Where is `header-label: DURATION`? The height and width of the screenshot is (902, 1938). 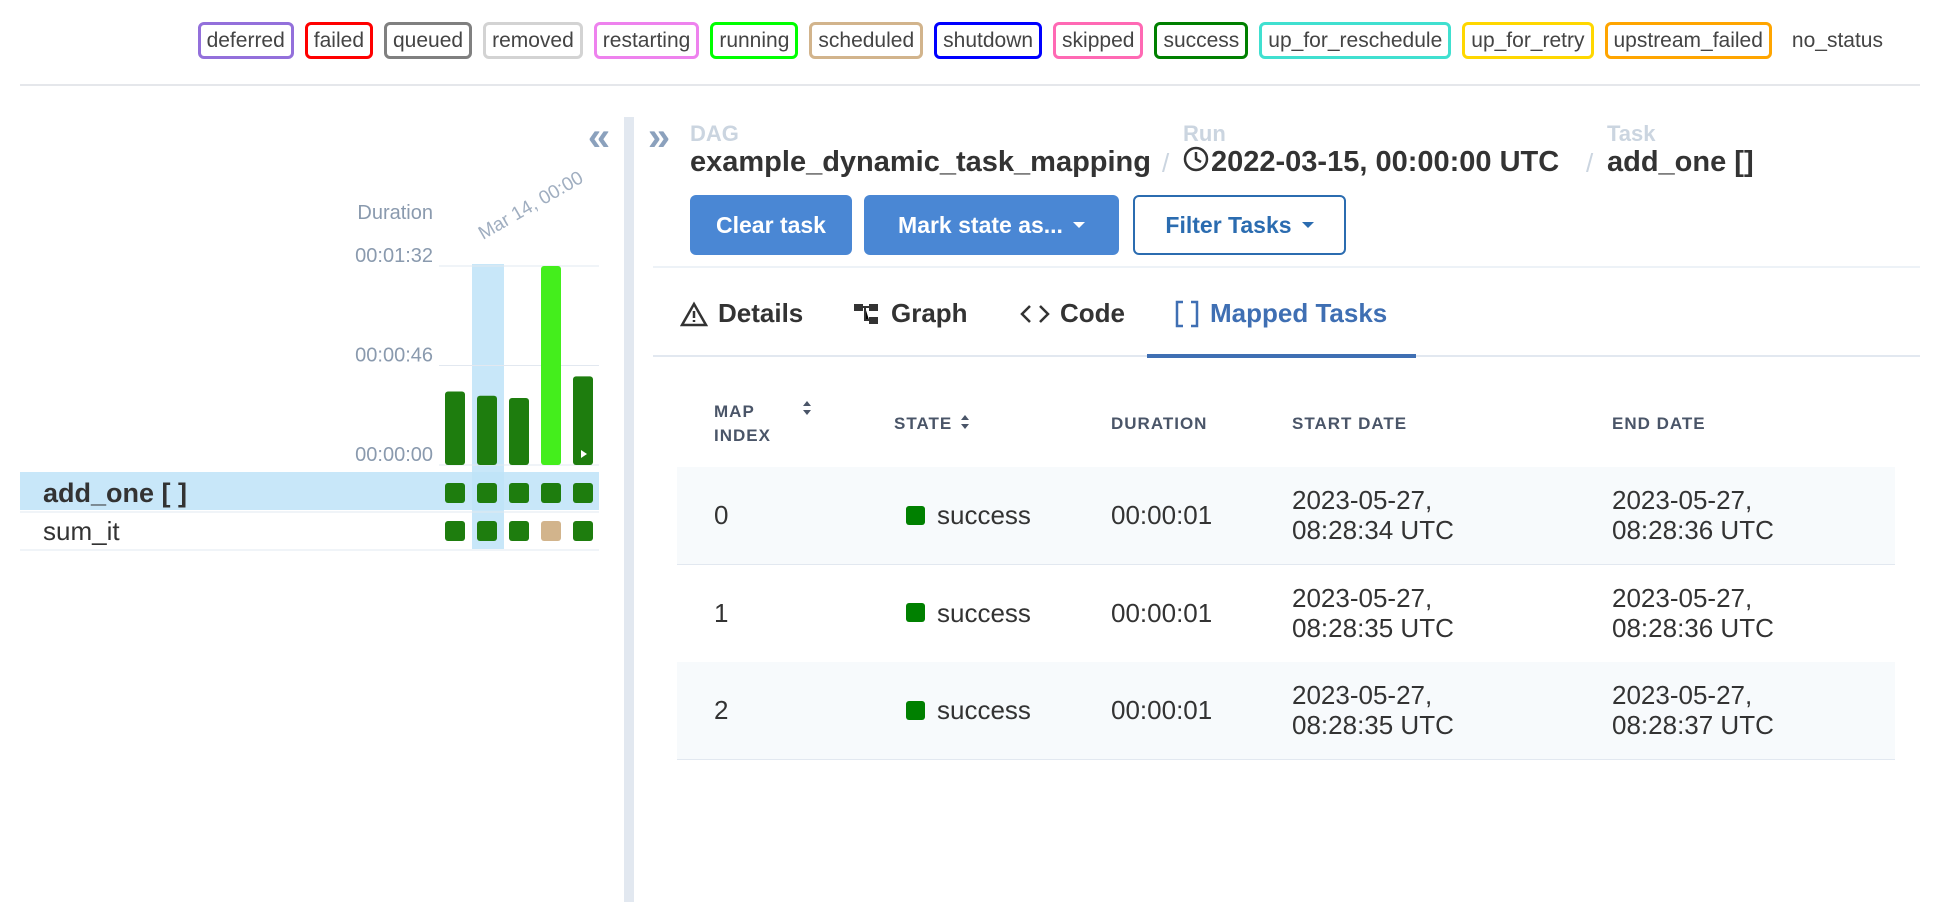
header-label: DURATION is located at coordinates (1159, 423).